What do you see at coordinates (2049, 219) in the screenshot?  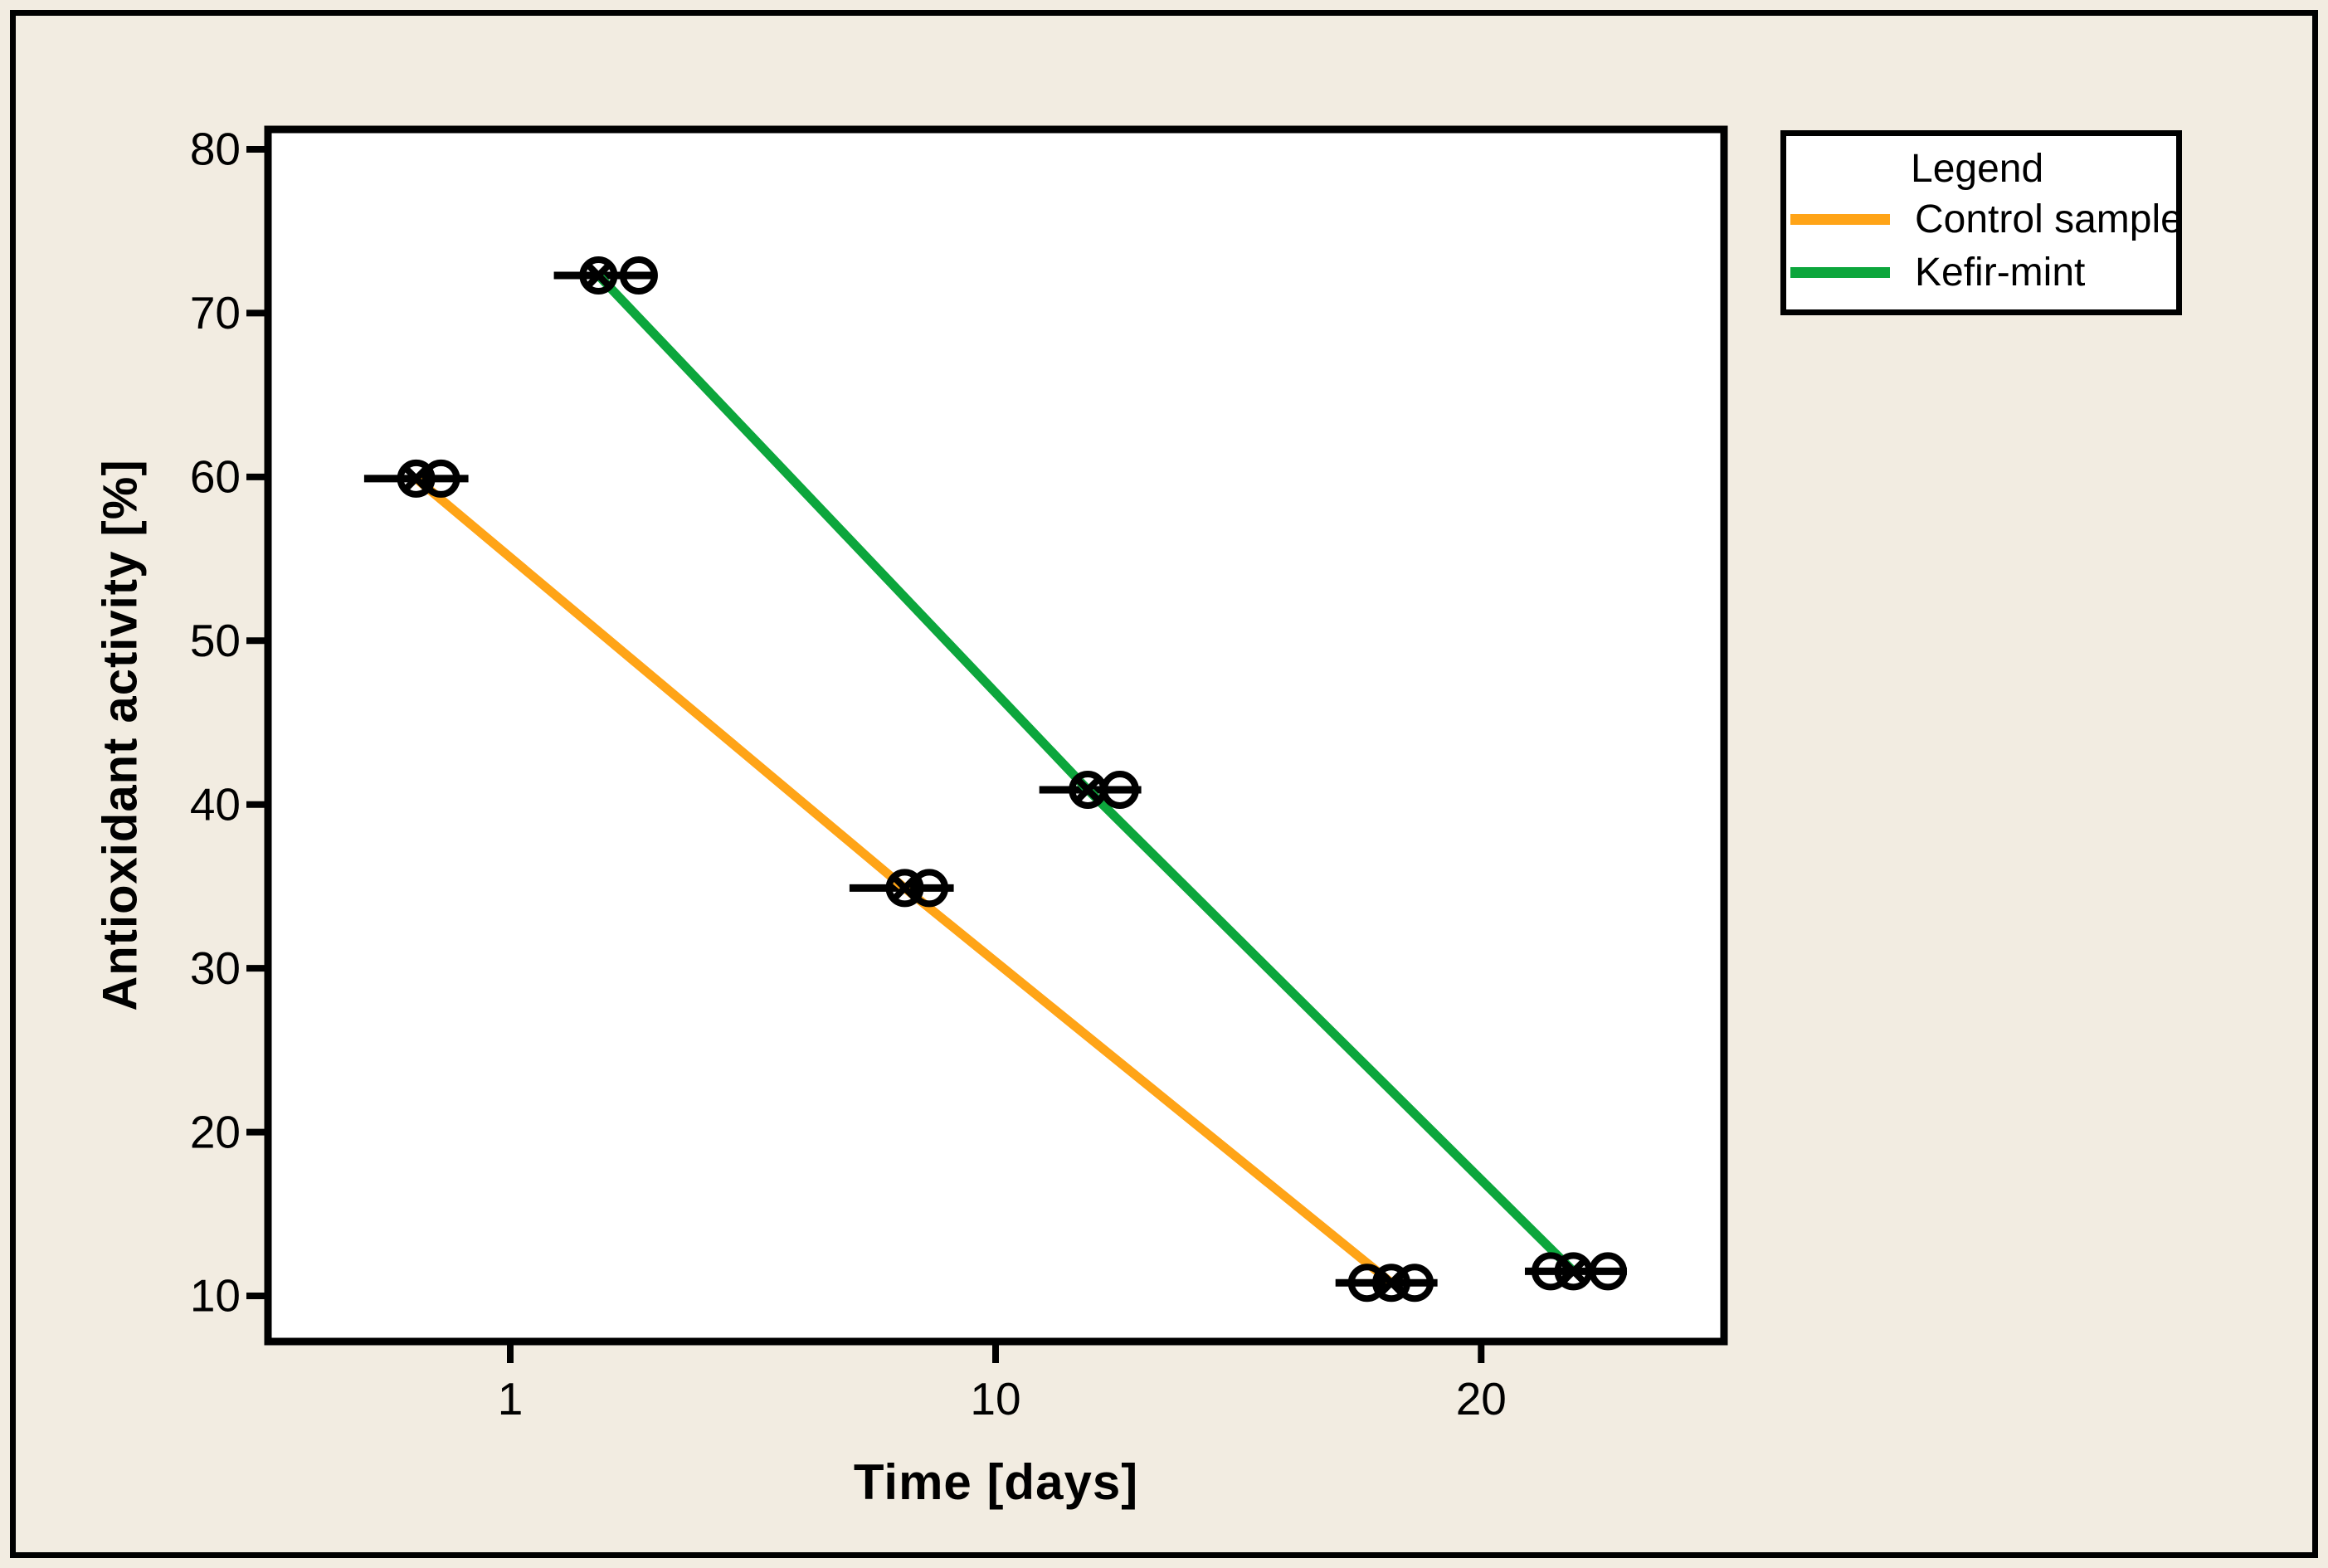 I see `legend-label-control-sample: Control sample` at bounding box center [2049, 219].